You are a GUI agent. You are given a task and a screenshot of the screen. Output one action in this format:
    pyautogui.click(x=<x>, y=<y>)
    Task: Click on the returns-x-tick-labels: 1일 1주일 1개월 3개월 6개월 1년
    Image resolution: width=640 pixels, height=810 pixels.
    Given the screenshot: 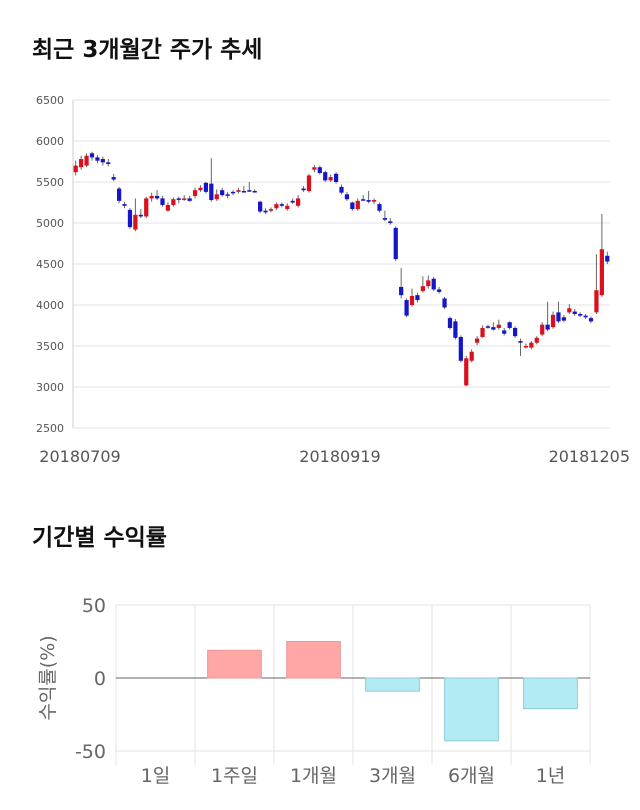 What is the action you would take?
    pyautogui.click(x=353, y=776)
    